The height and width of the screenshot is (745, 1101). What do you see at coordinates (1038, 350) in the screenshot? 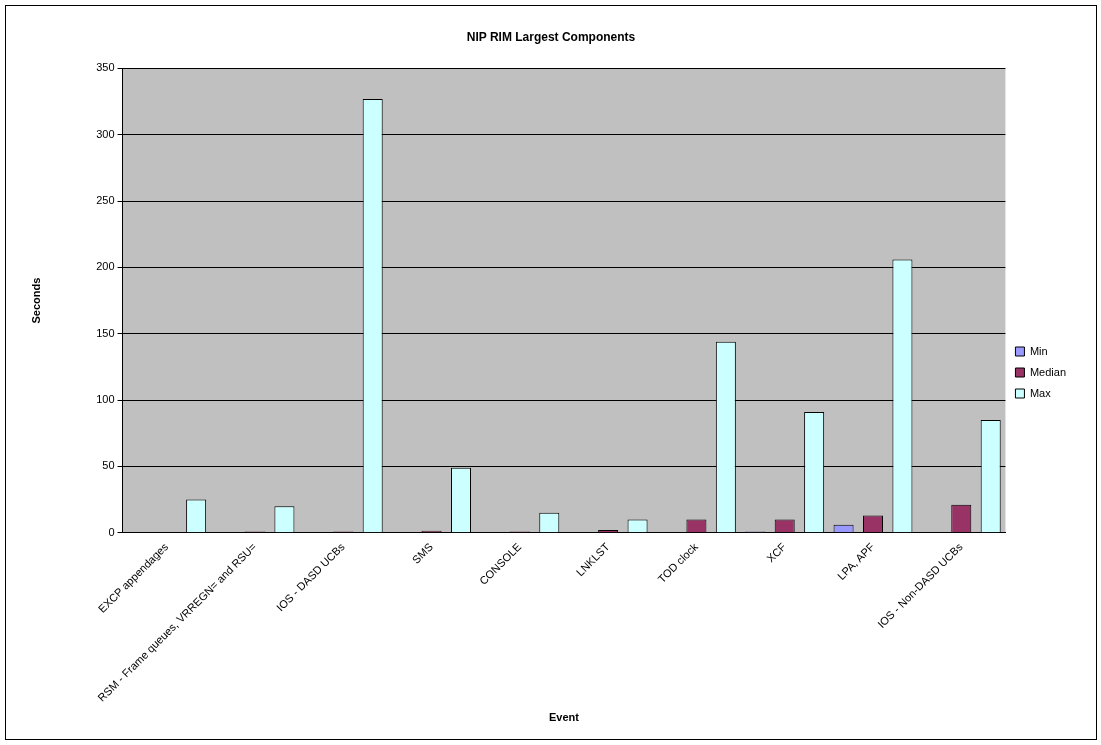
I see `legend-label: Min` at bounding box center [1038, 350].